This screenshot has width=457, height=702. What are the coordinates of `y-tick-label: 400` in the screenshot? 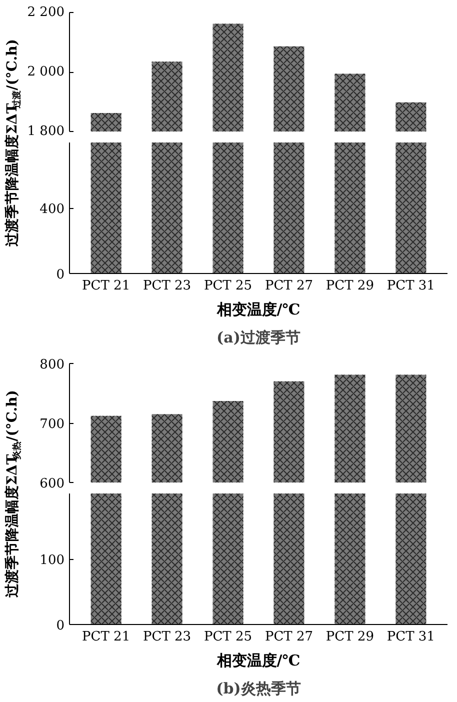 It's located at (52, 209).